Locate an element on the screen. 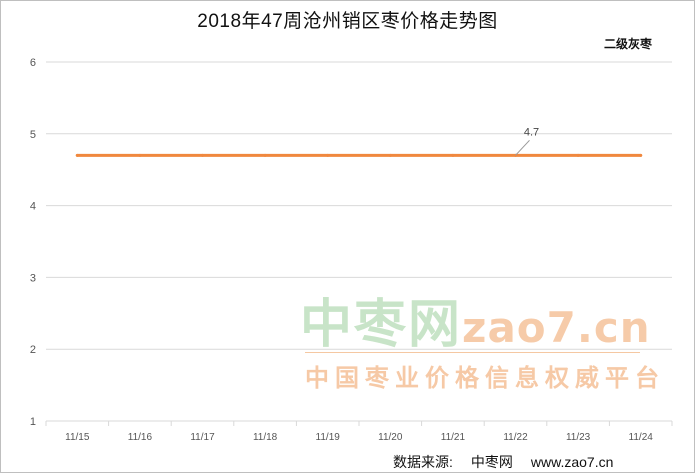 This screenshot has height=473, width=695. data-source: 数据来源: 中枣网 www.zao7.cn is located at coordinates (503, 462).